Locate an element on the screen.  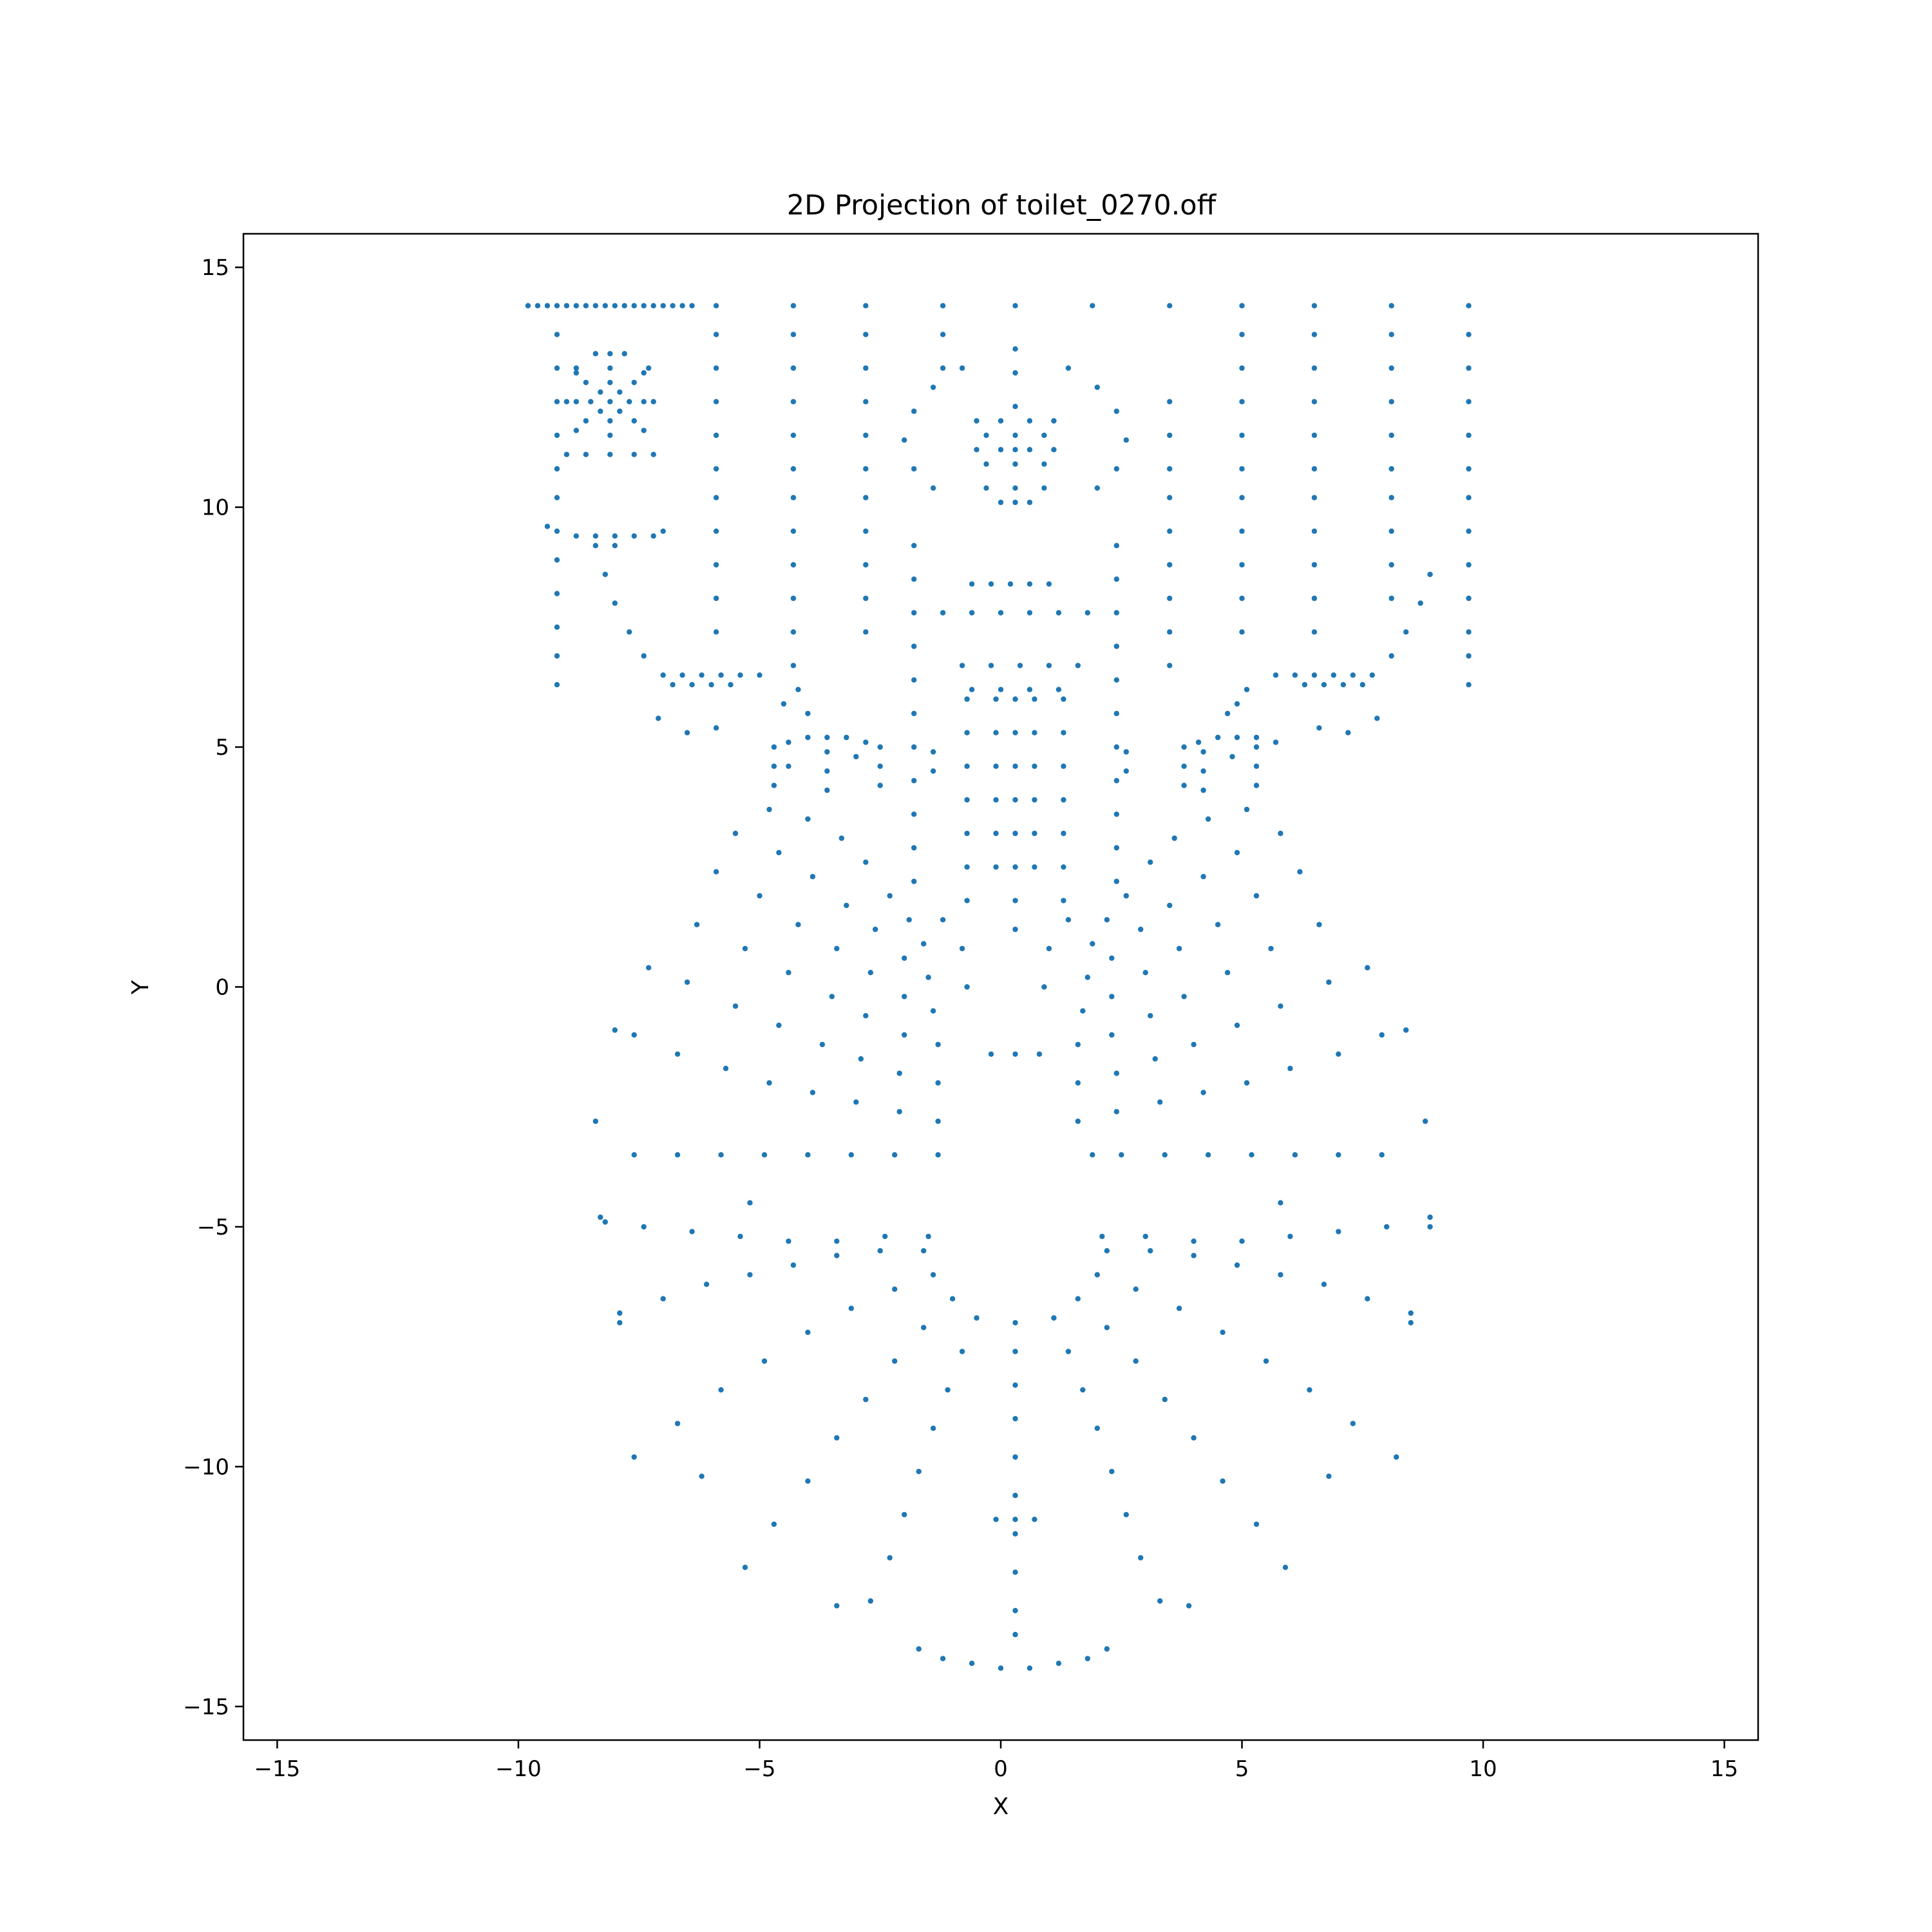
y-tick-label: −5 is located at coordinates (213, 1227).